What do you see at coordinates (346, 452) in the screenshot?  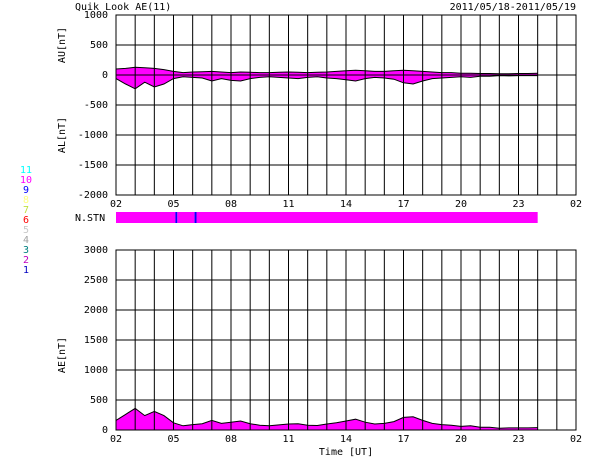 I see `x-axis-label: Time [UT]` at bounding box center [346, 452].